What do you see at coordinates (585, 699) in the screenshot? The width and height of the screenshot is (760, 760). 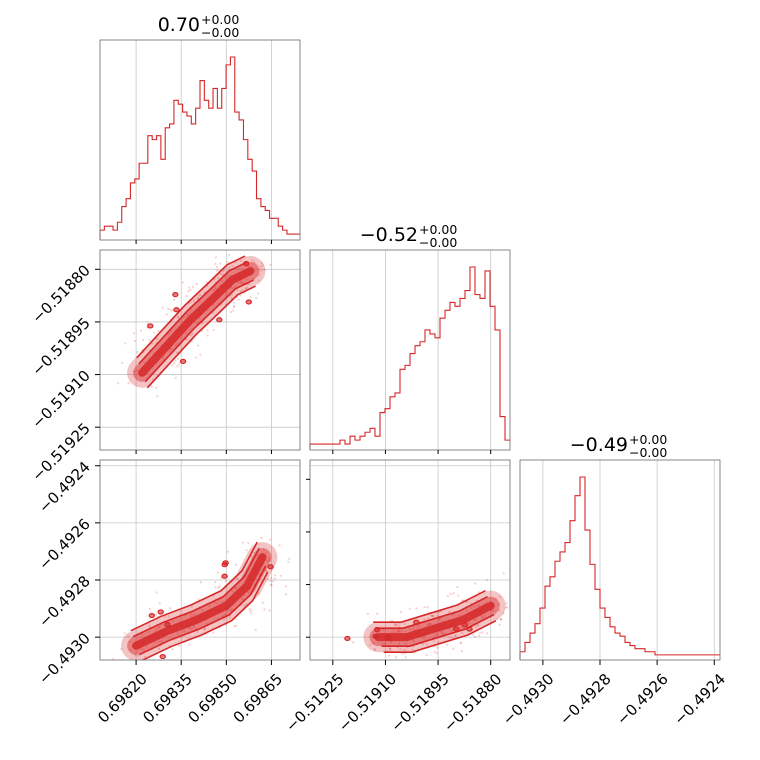 I see `x-tick-label: −0.4928` at bounding box center [585, 699].